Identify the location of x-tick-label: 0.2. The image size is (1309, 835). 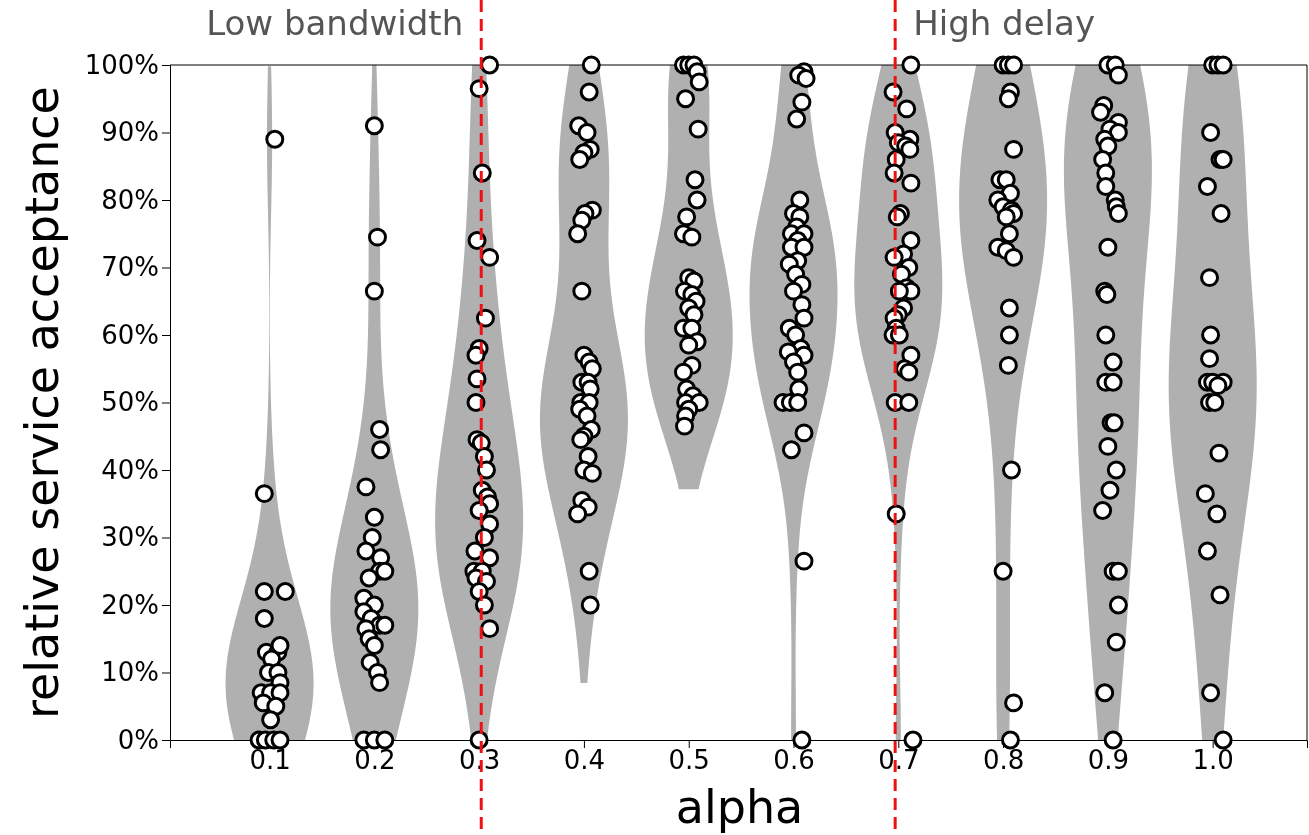
(375, 760).